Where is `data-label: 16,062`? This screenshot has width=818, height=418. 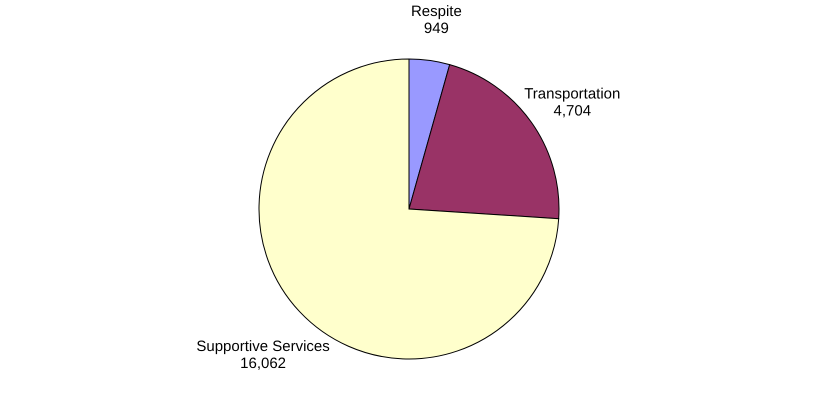
data-label: 16,062 is located at coordinates (263, 363).